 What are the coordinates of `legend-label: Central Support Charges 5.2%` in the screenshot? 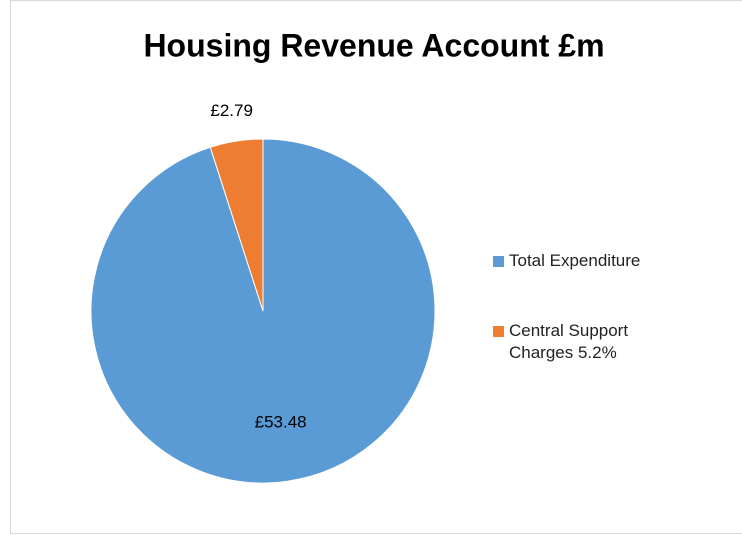 It's located at (569, 341).